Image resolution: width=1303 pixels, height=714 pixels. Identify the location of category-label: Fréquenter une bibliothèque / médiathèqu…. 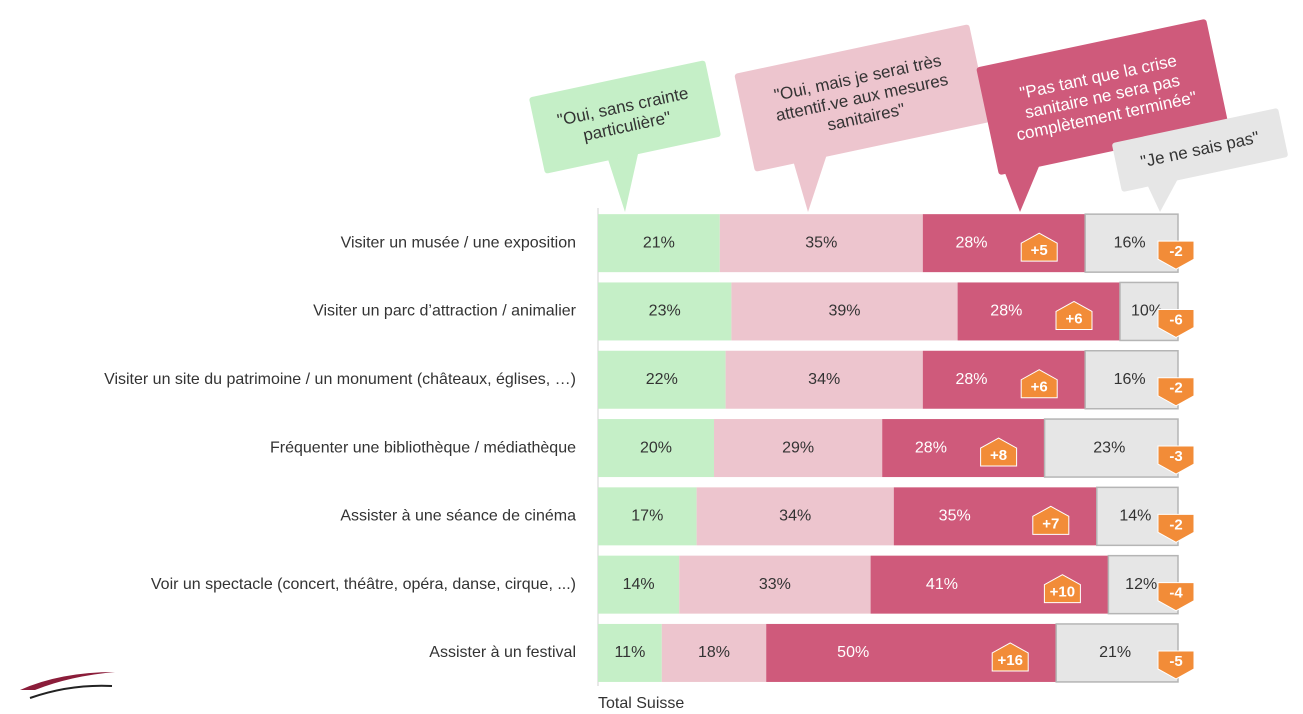
(423, 447).